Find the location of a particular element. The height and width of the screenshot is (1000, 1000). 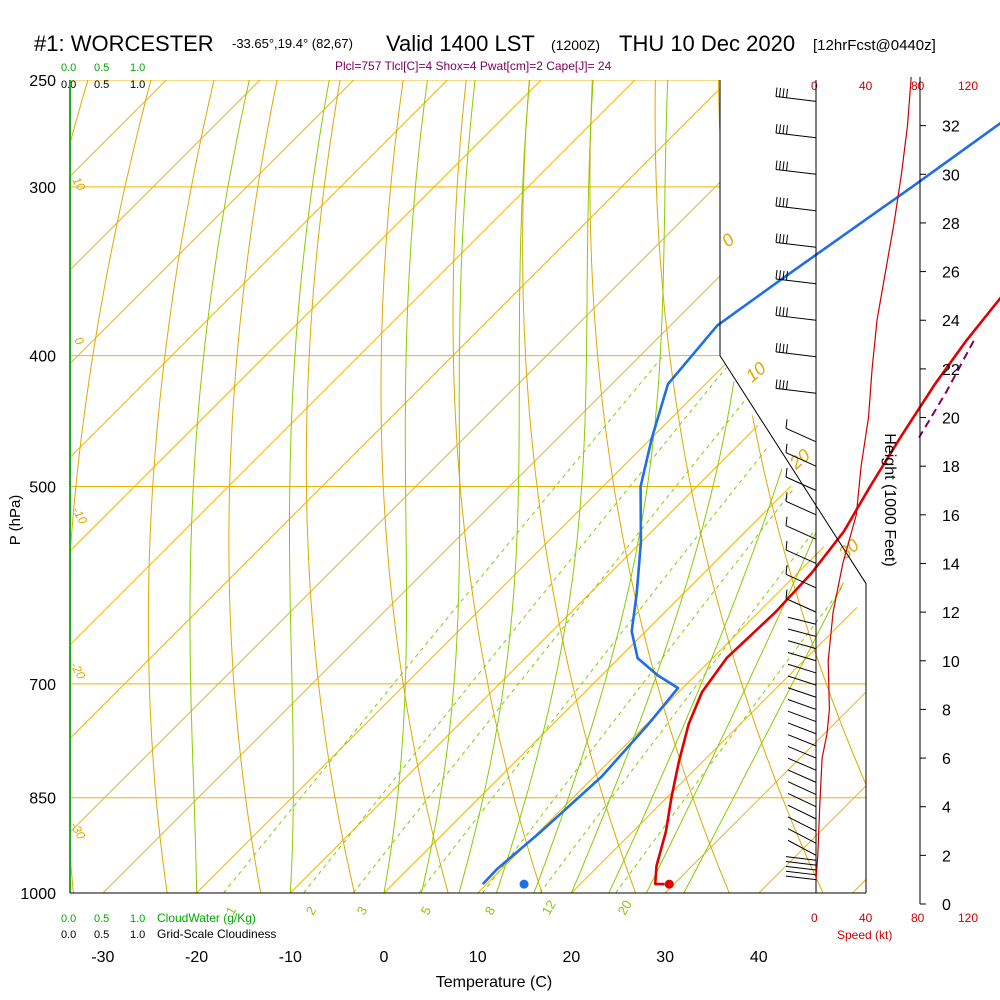

speed-axis-title: Speed (kt) is located at coordinates (864, 935).